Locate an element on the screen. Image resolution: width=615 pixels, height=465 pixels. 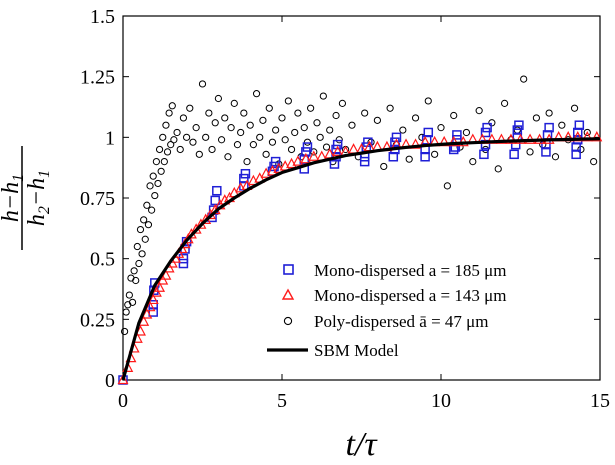
mono143-point is located at coordinates (297, 161).